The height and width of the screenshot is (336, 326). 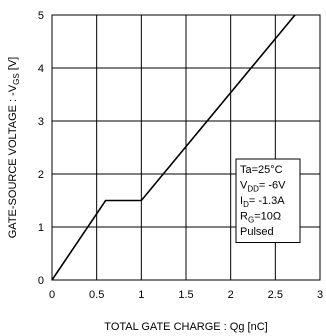 What do you see at coordinates (263, 187) in the screenshot?
I see `condition-line: VDD= -6V` at bounding box center [263, 187].